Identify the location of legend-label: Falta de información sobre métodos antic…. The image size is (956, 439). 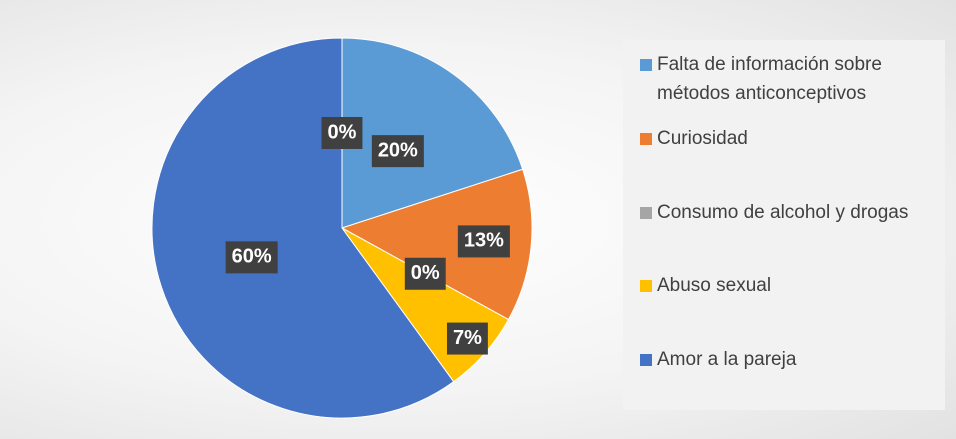
(769, 79).